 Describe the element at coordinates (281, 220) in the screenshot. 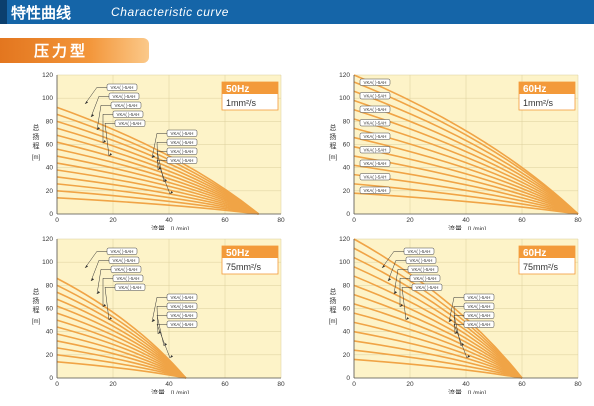

I see `x-tick-label: 80` at that location.